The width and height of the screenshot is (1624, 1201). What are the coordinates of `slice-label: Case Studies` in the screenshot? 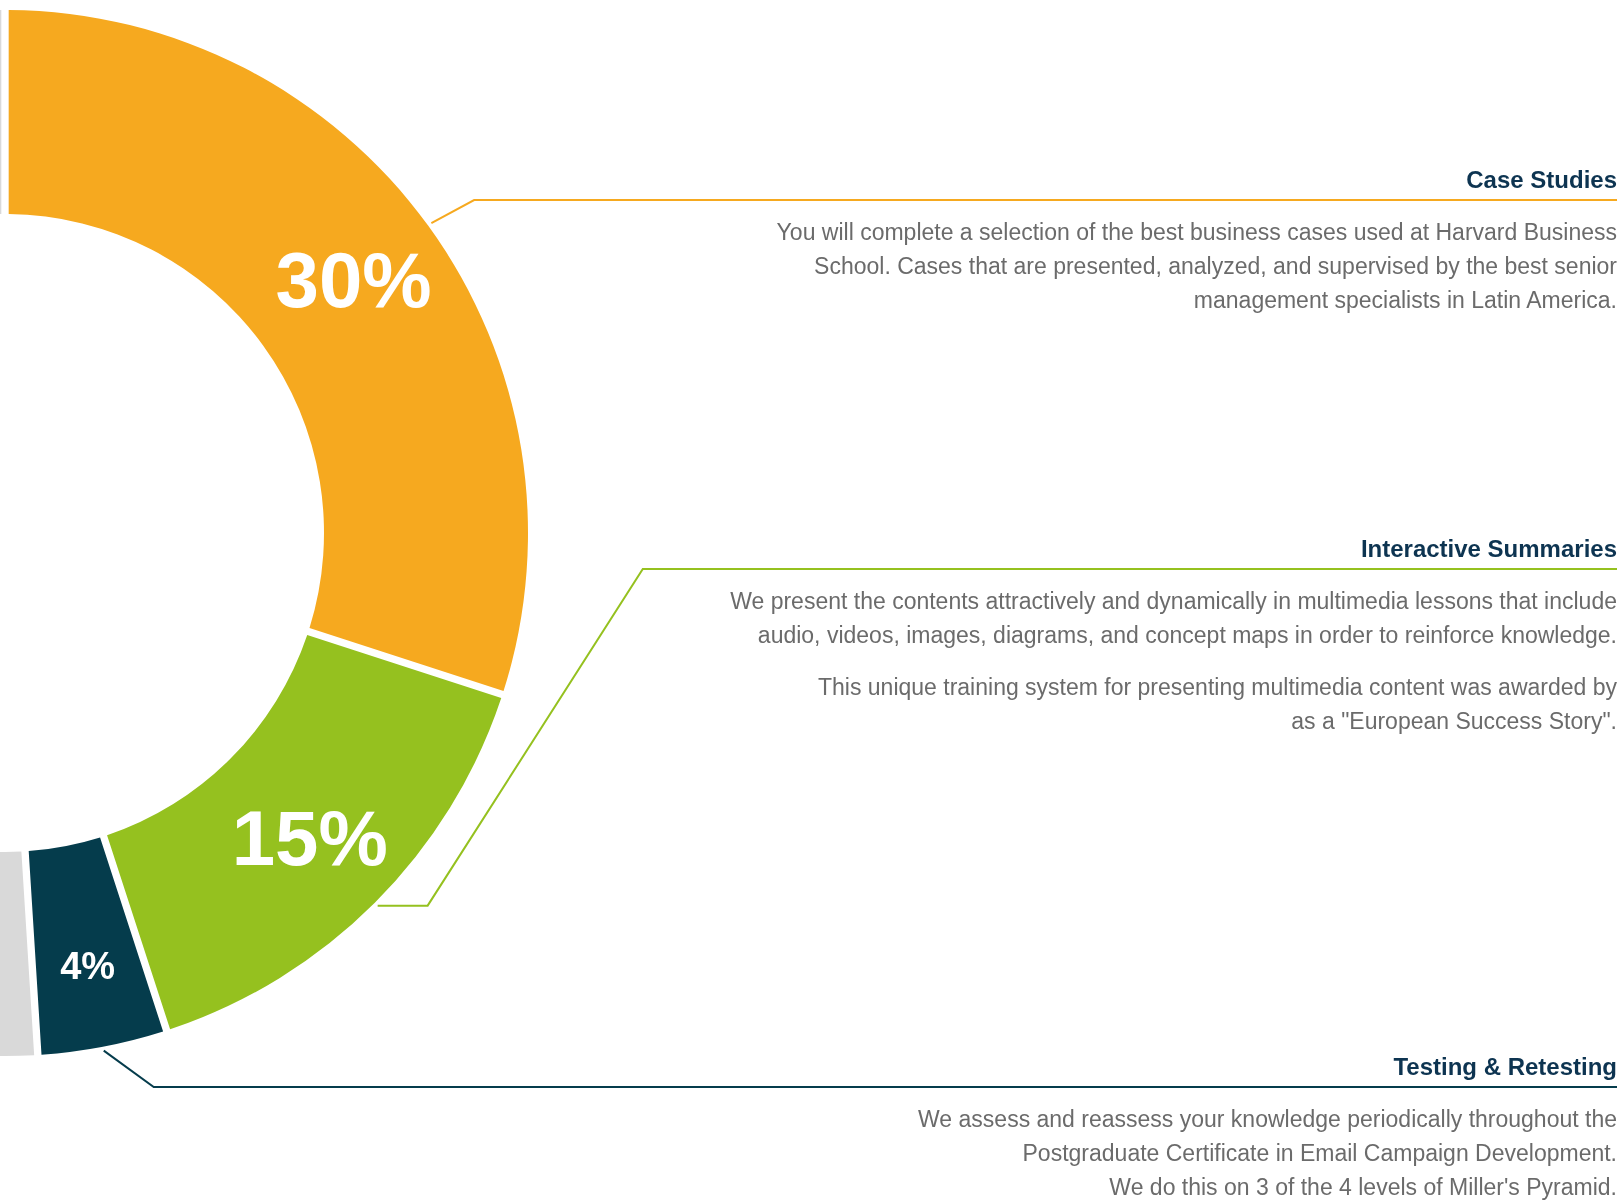 It's located at (1541, 179).